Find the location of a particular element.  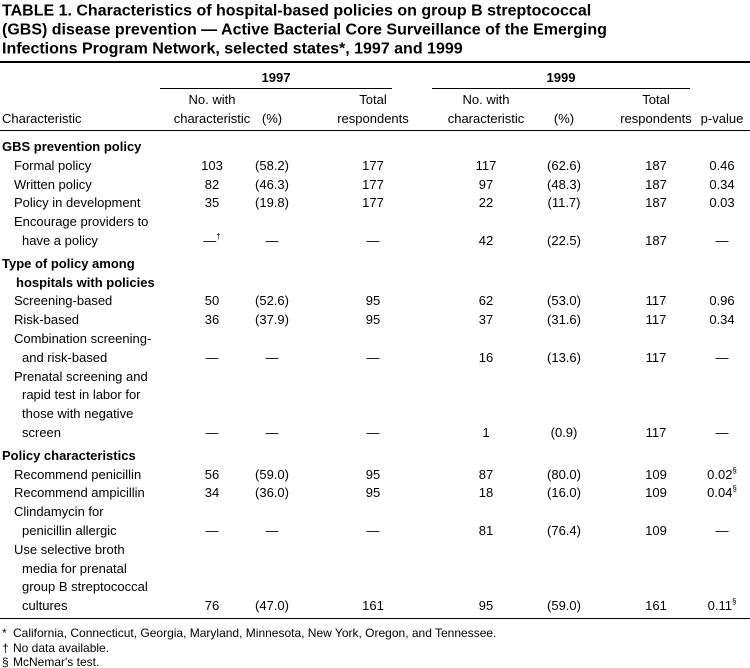

column-header: characteristic is located at coordinates (212, 118).